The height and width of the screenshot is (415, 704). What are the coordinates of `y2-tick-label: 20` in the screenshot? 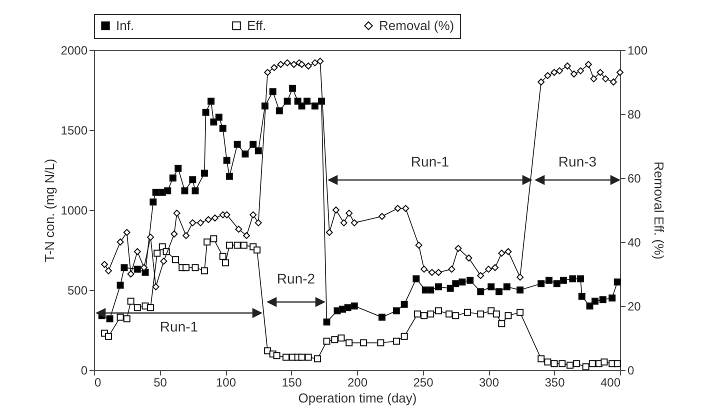 It's located at (635, 307).